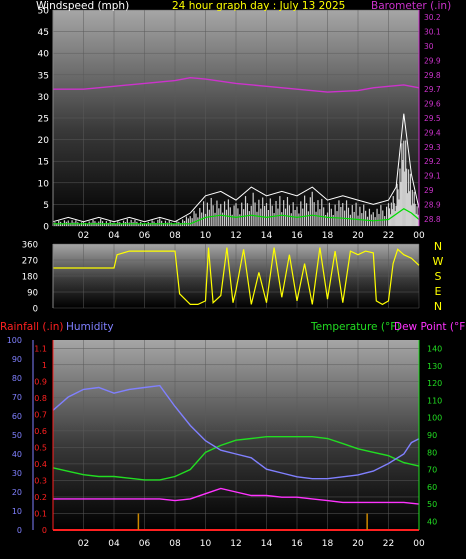 The width and height of the screenshot is (466, 559). Describe the element at coordinates (44, 184) in the screenshot. I see `windspeed-tick-label: 10` at that location.